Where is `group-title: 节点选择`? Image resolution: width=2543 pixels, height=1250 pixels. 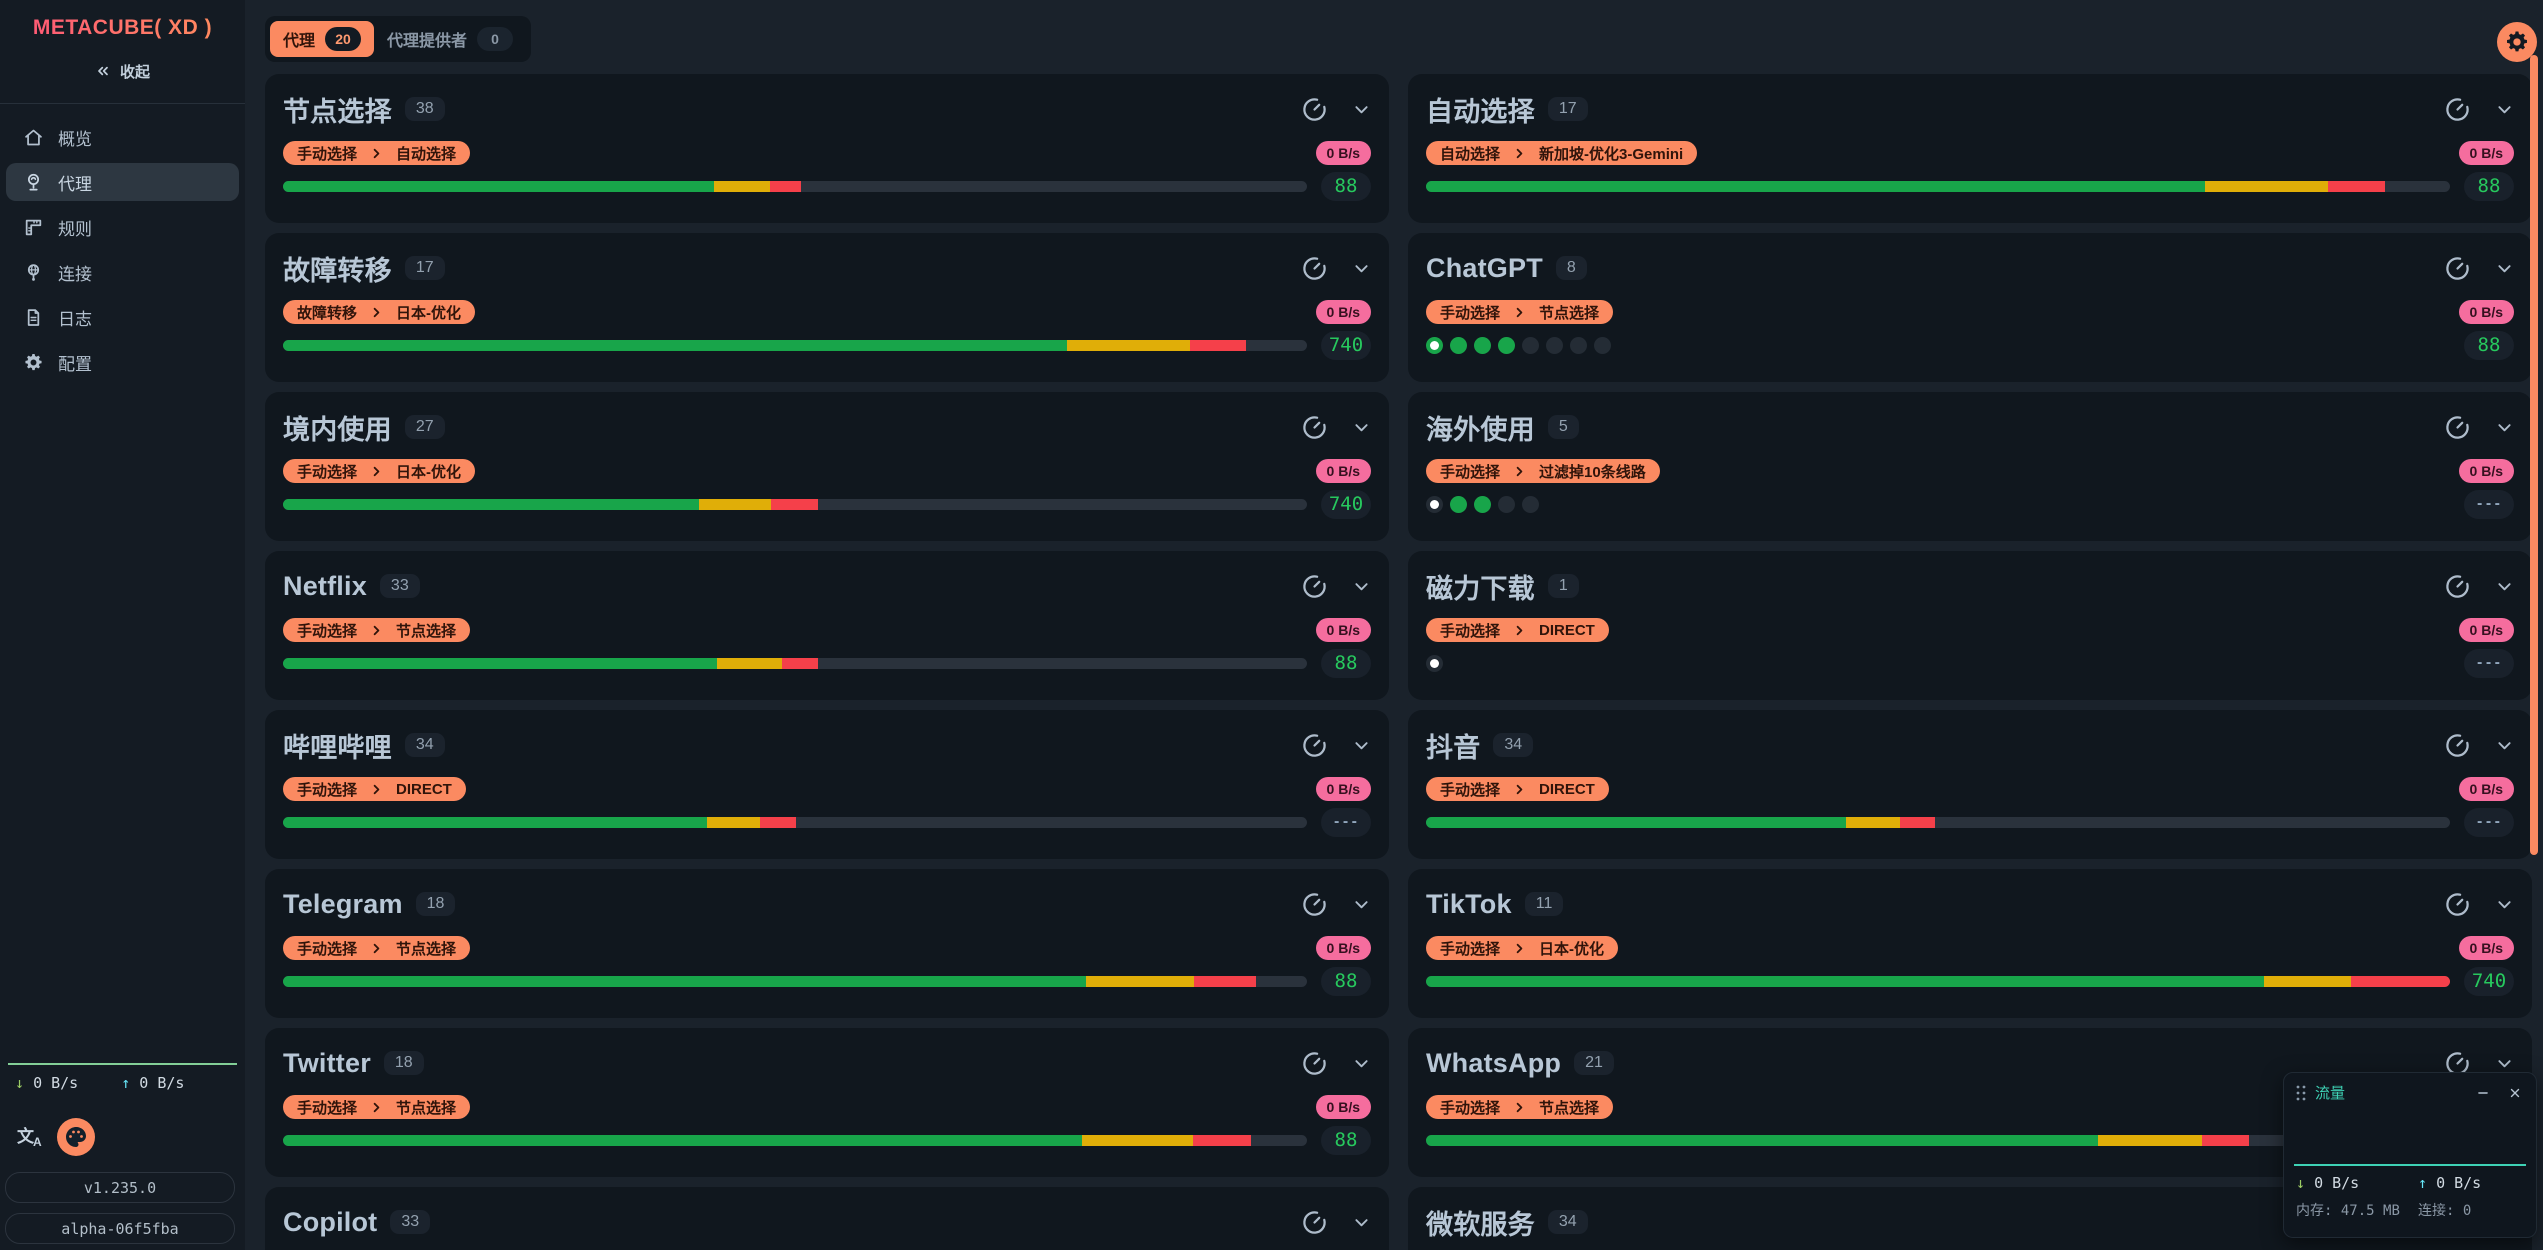
group-title: 节点选择 is located at coordinates (337, 111).